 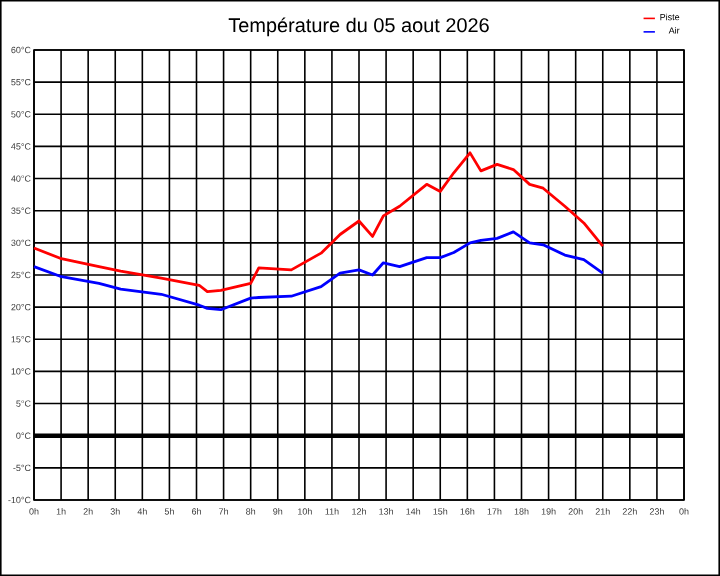 What do you see at coordinates (358, 27) in the screenshot?
I see `chart-title: Température du 05 aout 2026` at bounding box center [358, 27].